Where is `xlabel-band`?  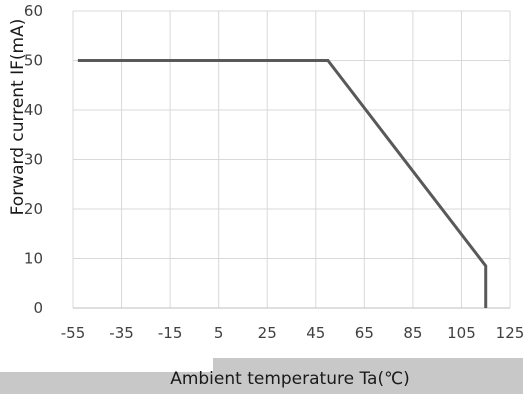 xlabel-band is located at coordinates (368, 376).